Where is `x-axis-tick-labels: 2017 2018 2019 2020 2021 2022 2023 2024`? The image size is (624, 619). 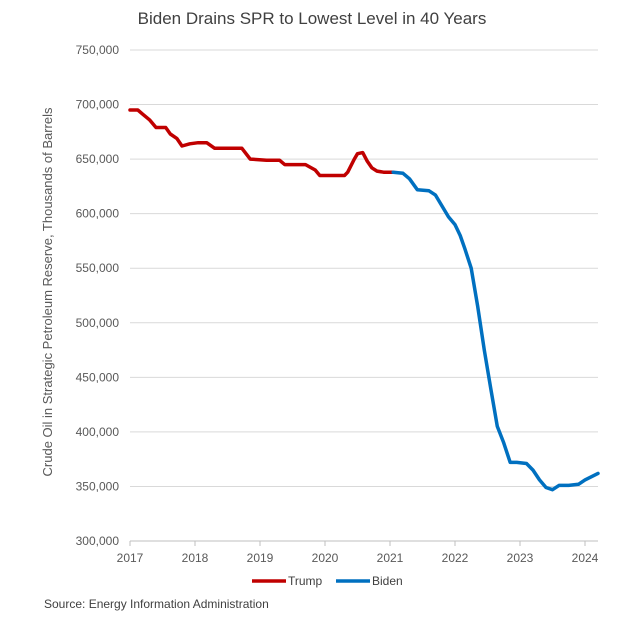 x-axis-tick-labels: 2017 2018 2019 2020 2021 2022 2023 2024 is located at coordinates (358, 553).